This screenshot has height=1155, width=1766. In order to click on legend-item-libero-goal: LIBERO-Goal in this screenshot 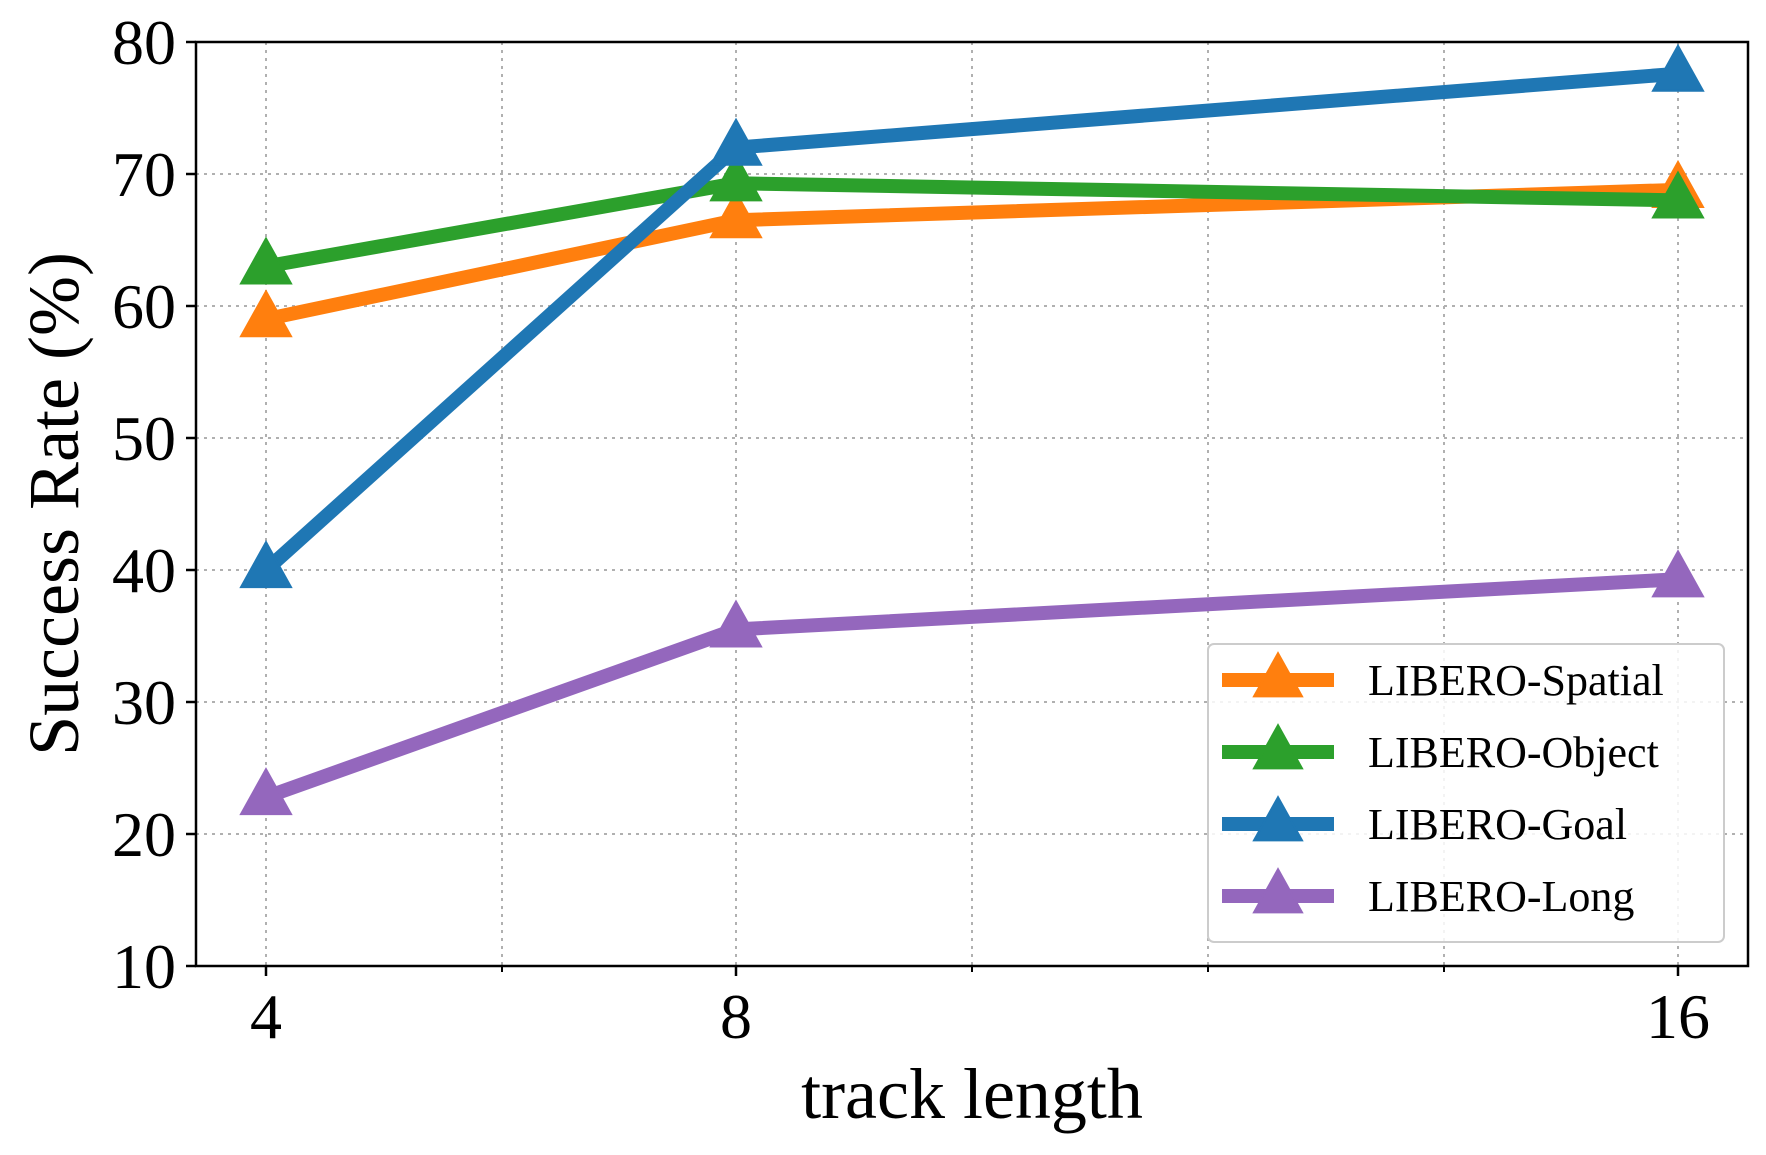, I will do `click(1424, 822)`.